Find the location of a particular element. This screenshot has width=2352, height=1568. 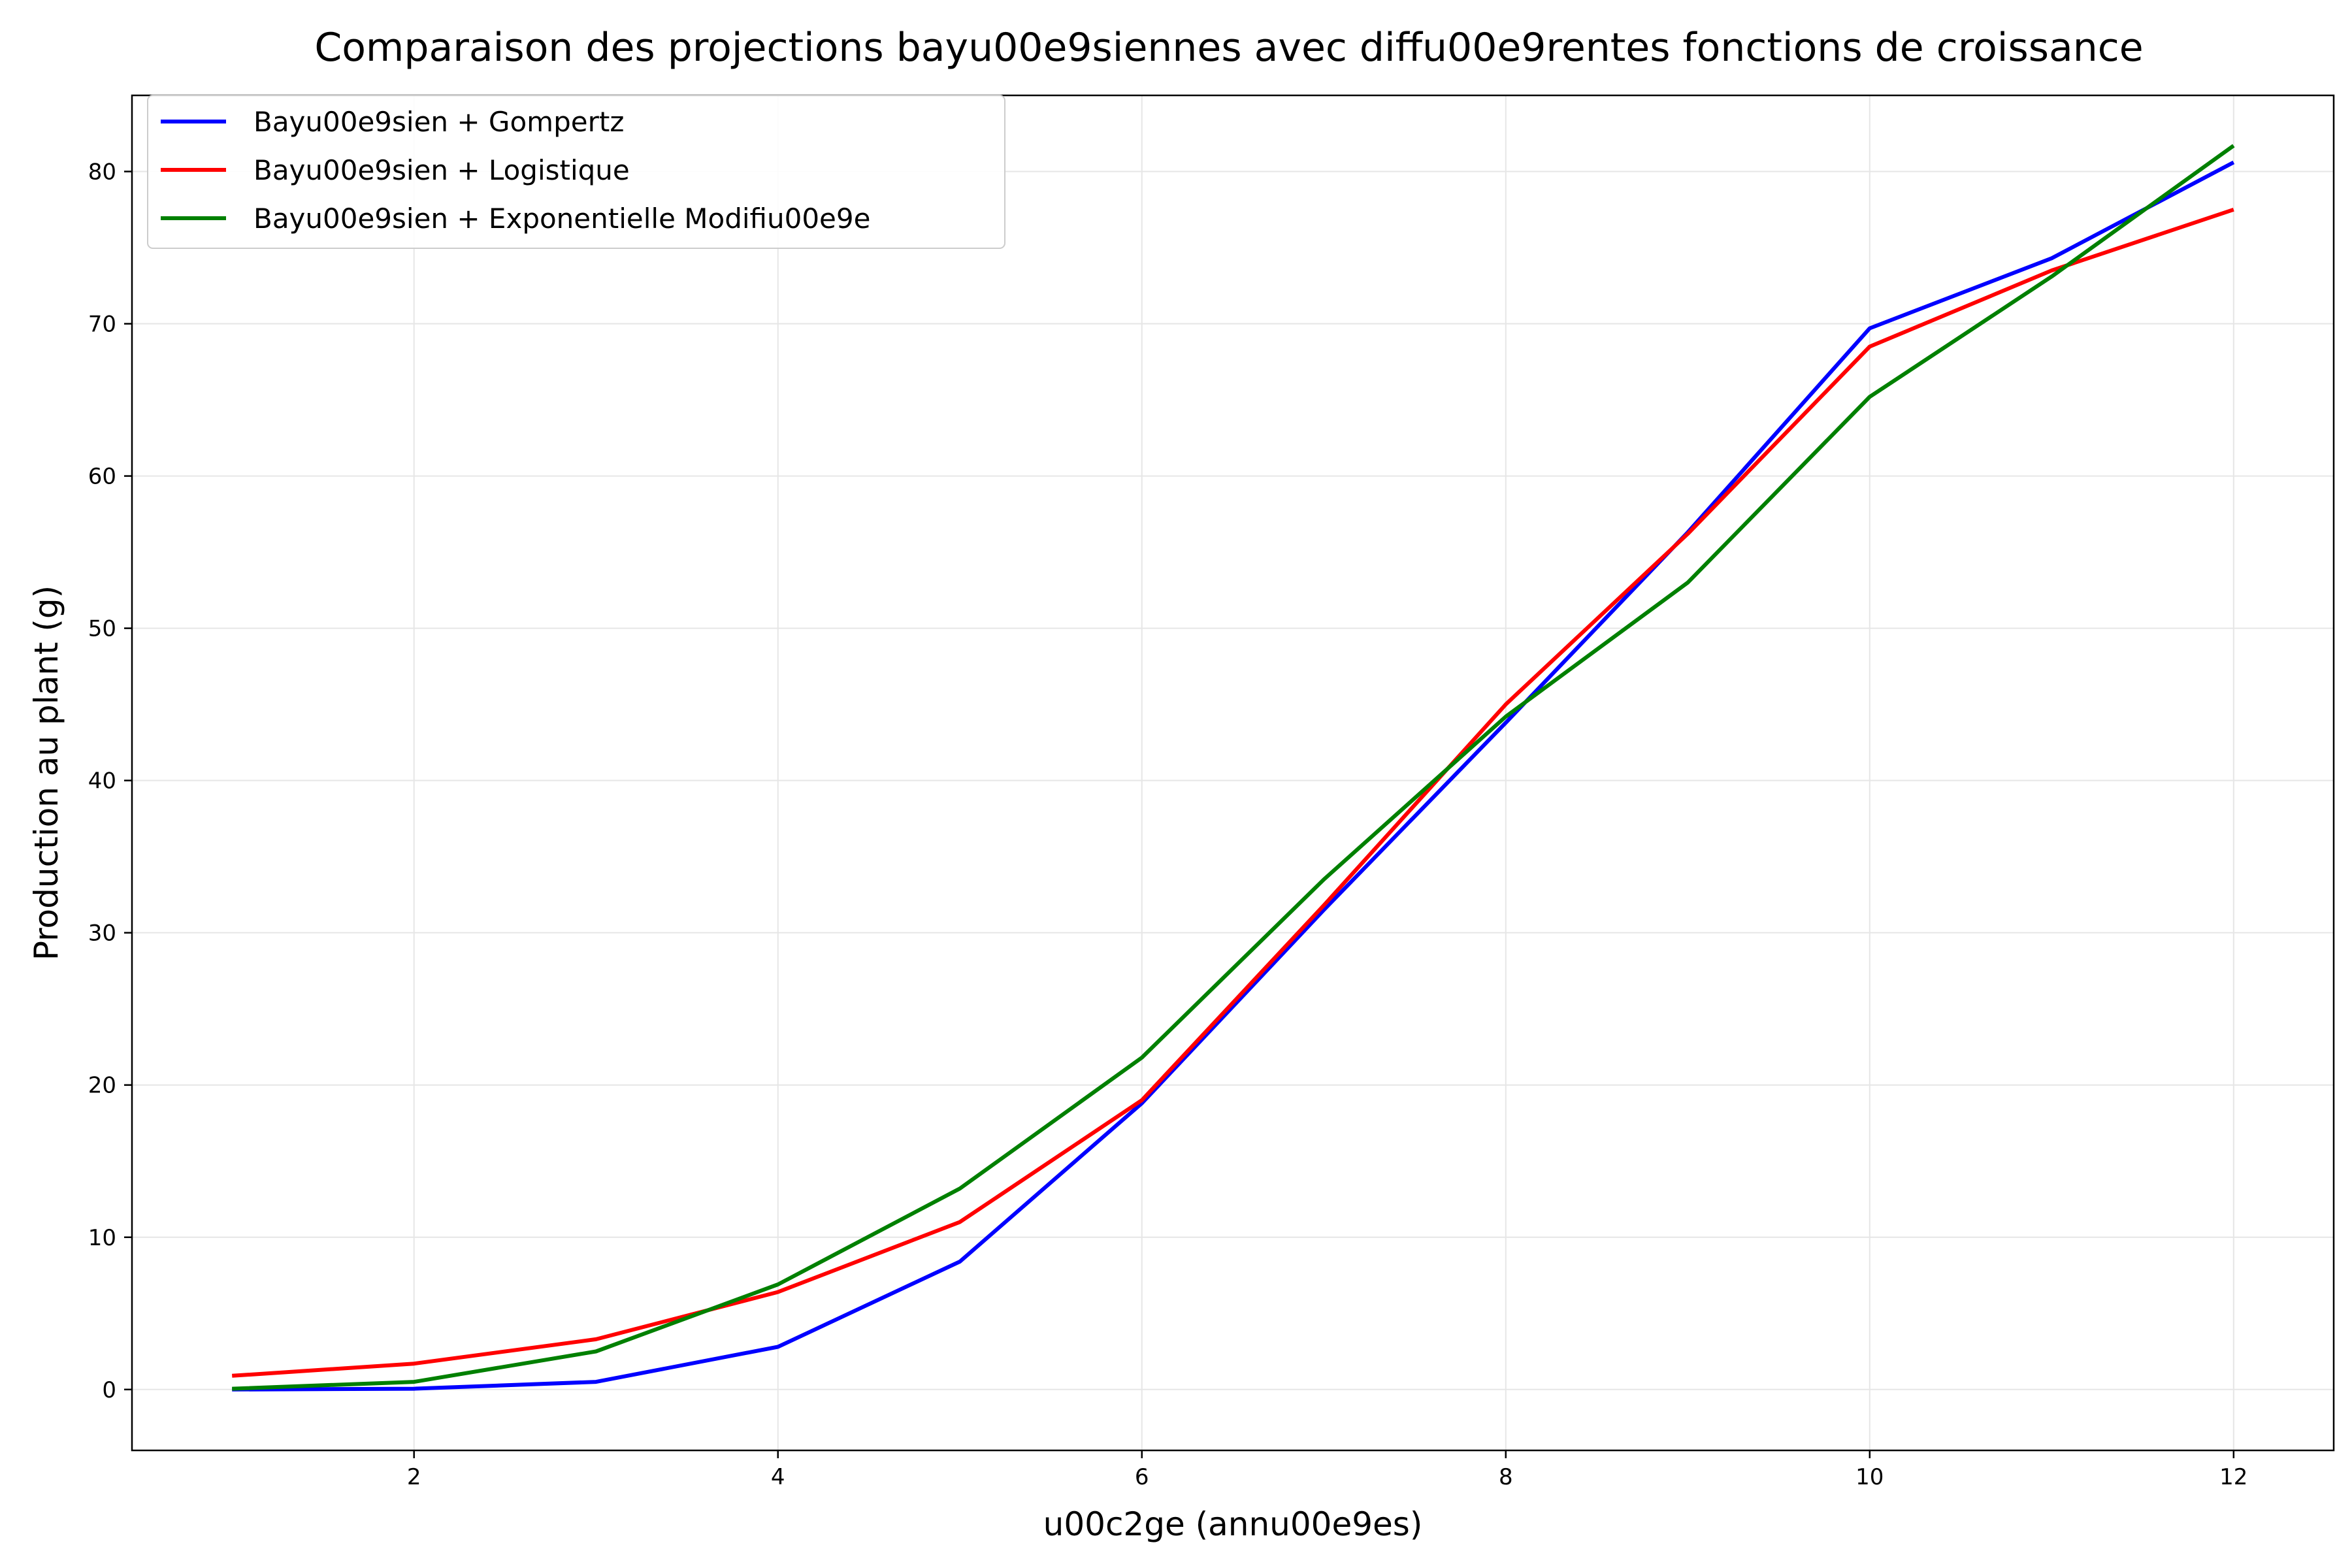

y-tick-label: 10 is located at coordinates (102, 1238).